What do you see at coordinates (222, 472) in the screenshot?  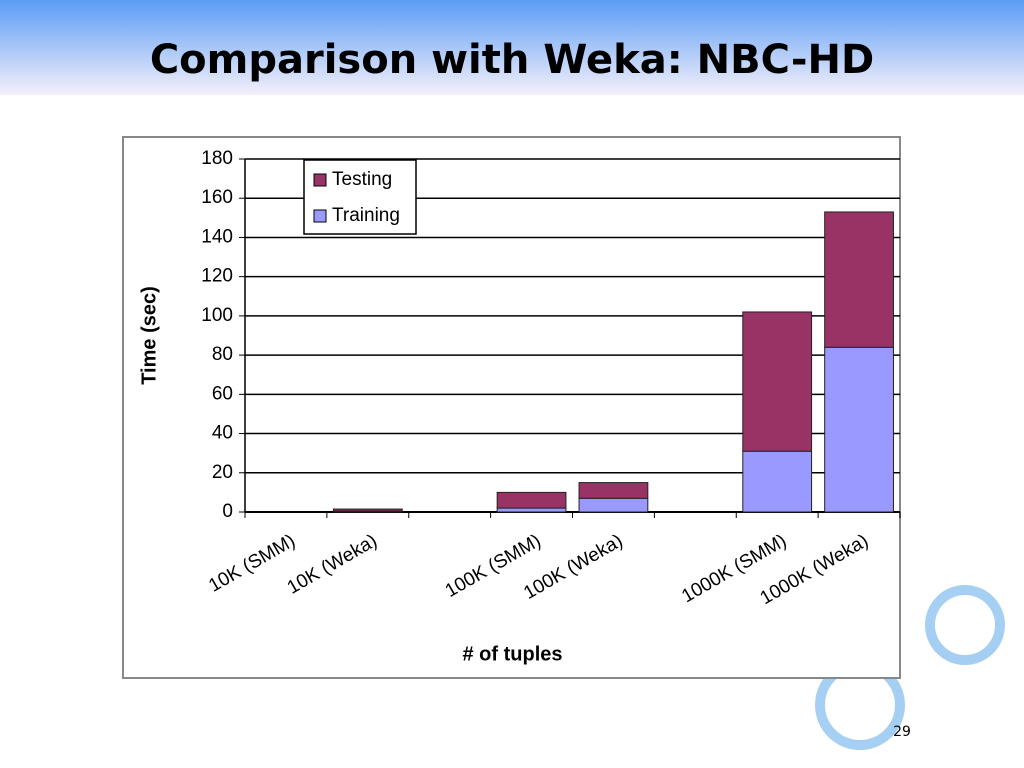 I see `y-tick-label: 20` at bounding box center [222, 472].